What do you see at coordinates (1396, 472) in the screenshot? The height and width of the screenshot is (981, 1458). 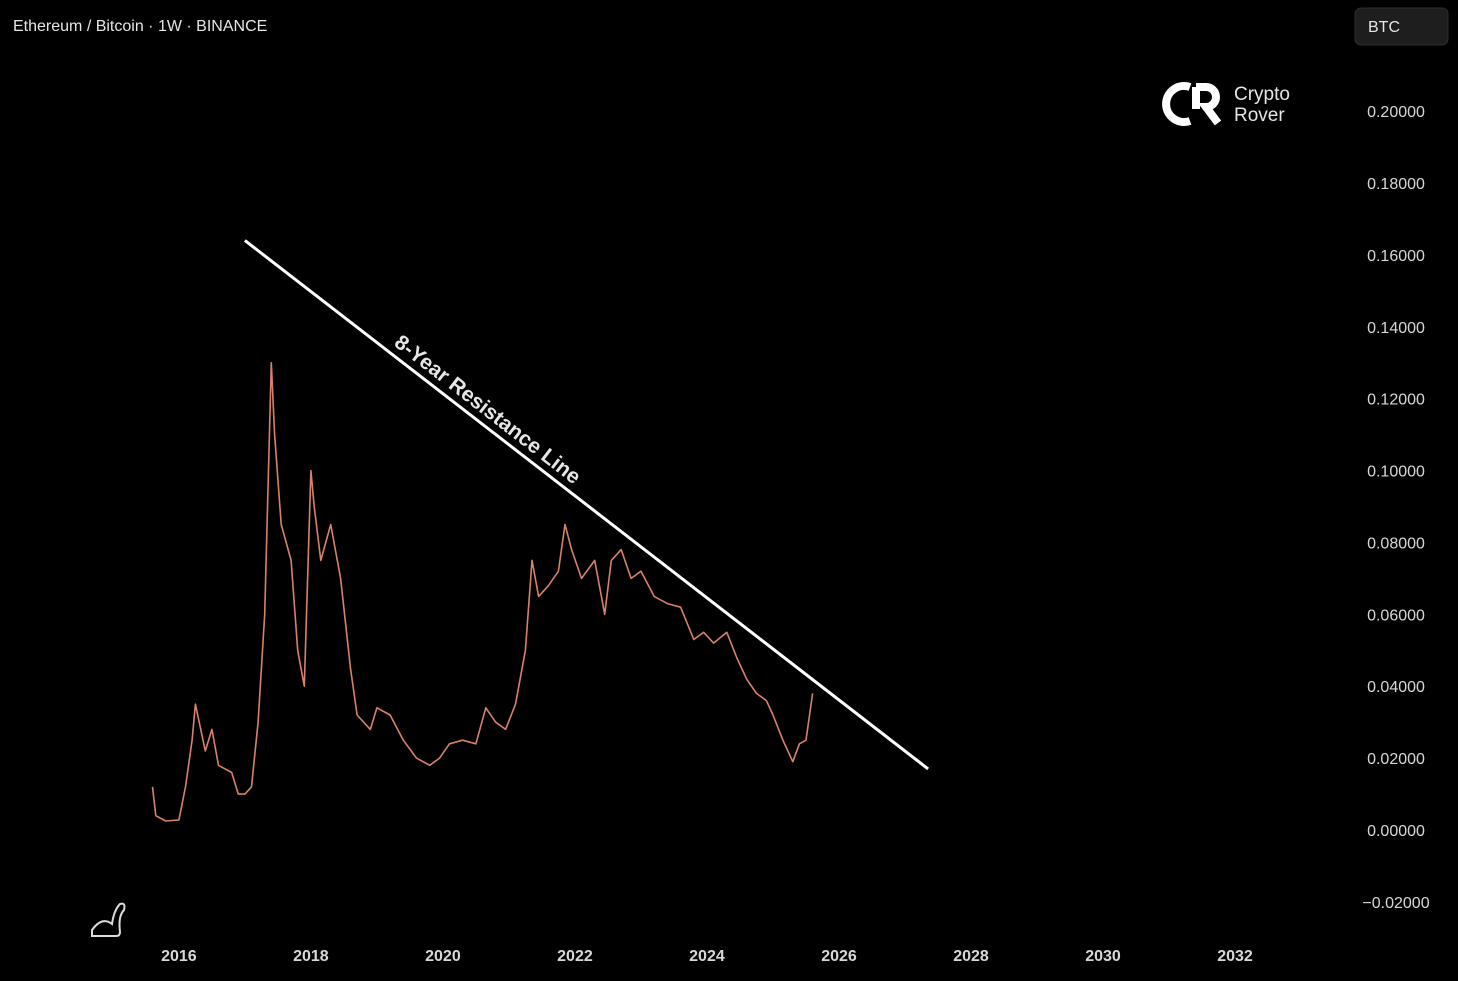 I see `y-tick-label: 0.10000` at bounding box center [1396, 472].